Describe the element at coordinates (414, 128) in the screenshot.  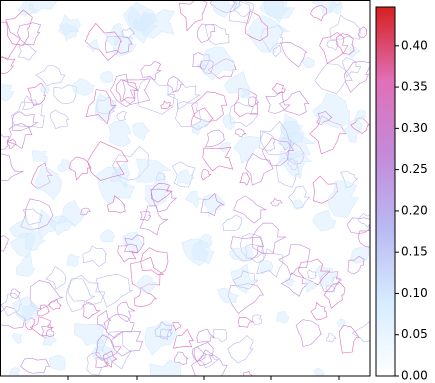
I see `colorbar-tick-label: 0.30` at that location.